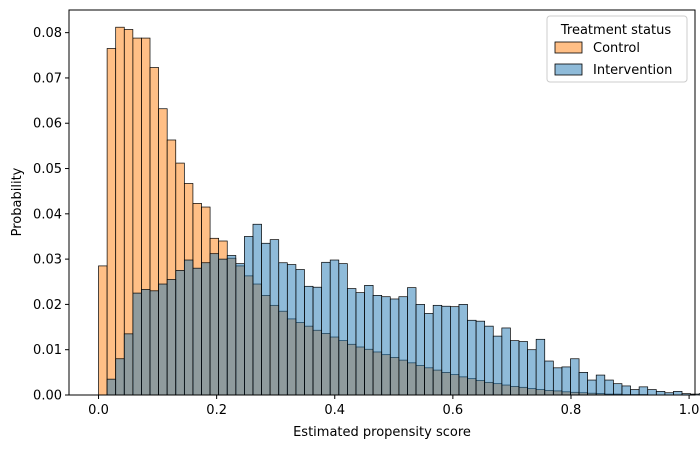 The image size is (700, 453). What do you see at coordinates (47, 78) in the screenshot?
I see `y-tick-label: 0.07` at bounding box center [47, 78].